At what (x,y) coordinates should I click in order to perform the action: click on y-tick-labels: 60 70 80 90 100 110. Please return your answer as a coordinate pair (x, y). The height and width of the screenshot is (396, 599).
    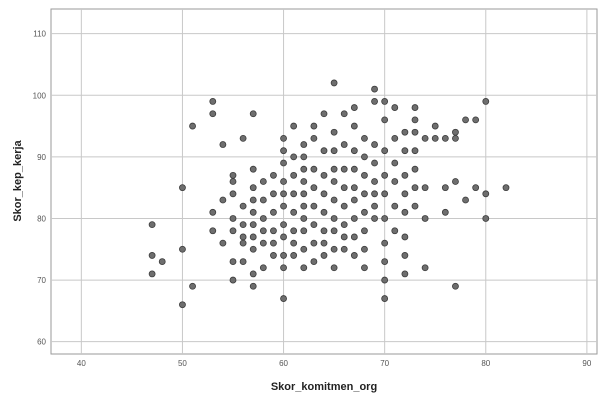
    Looking at the image, I should click on (40, 188).